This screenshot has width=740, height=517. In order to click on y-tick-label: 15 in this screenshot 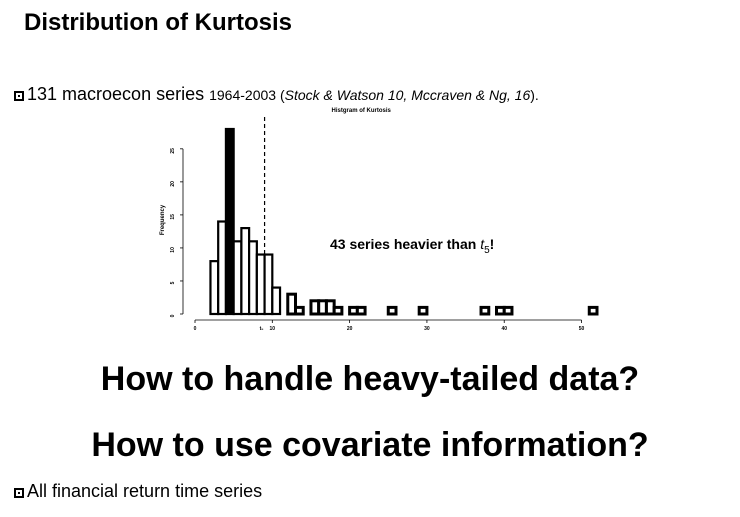, I will do `click(173, 217)`.